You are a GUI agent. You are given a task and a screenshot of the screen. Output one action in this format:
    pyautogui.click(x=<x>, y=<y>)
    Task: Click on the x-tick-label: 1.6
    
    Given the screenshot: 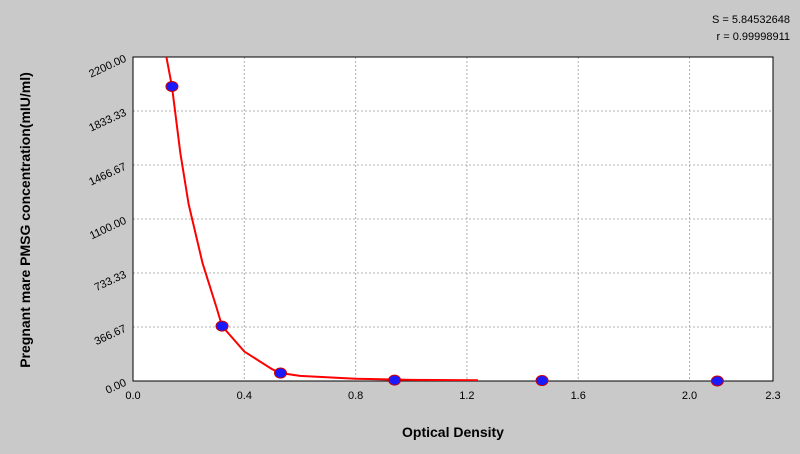 What is the action you would take?
    pyautogui.click(x=578, y=396)
    